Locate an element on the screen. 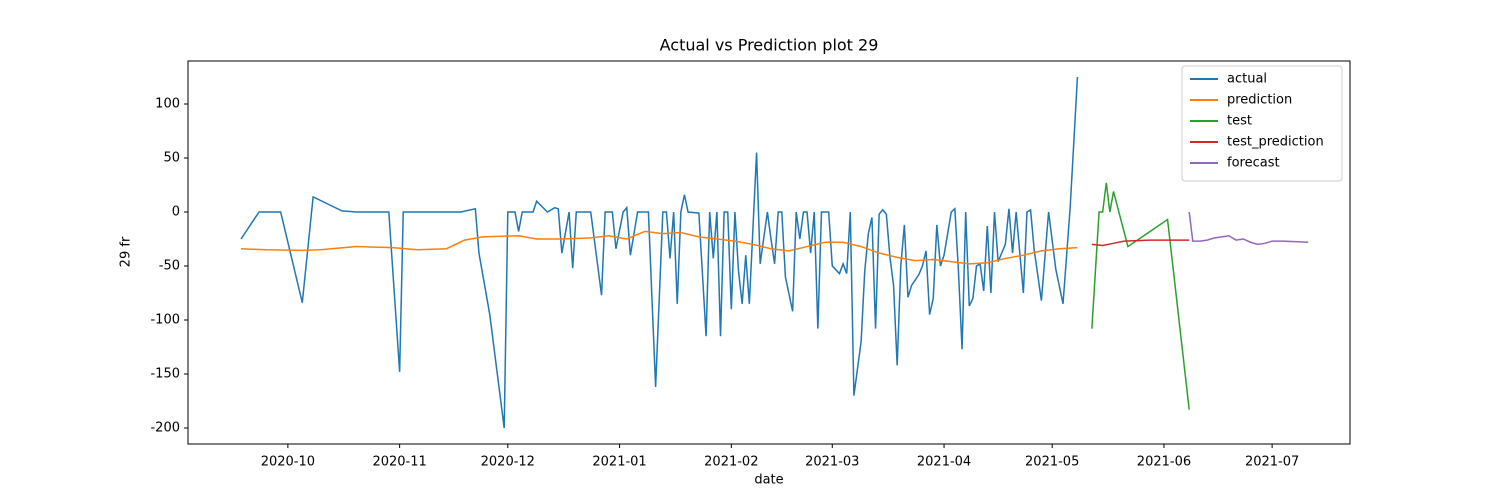 This screenshot has height=500, width=1500. legend-label: prediction is located at coordinates (1259, 100).